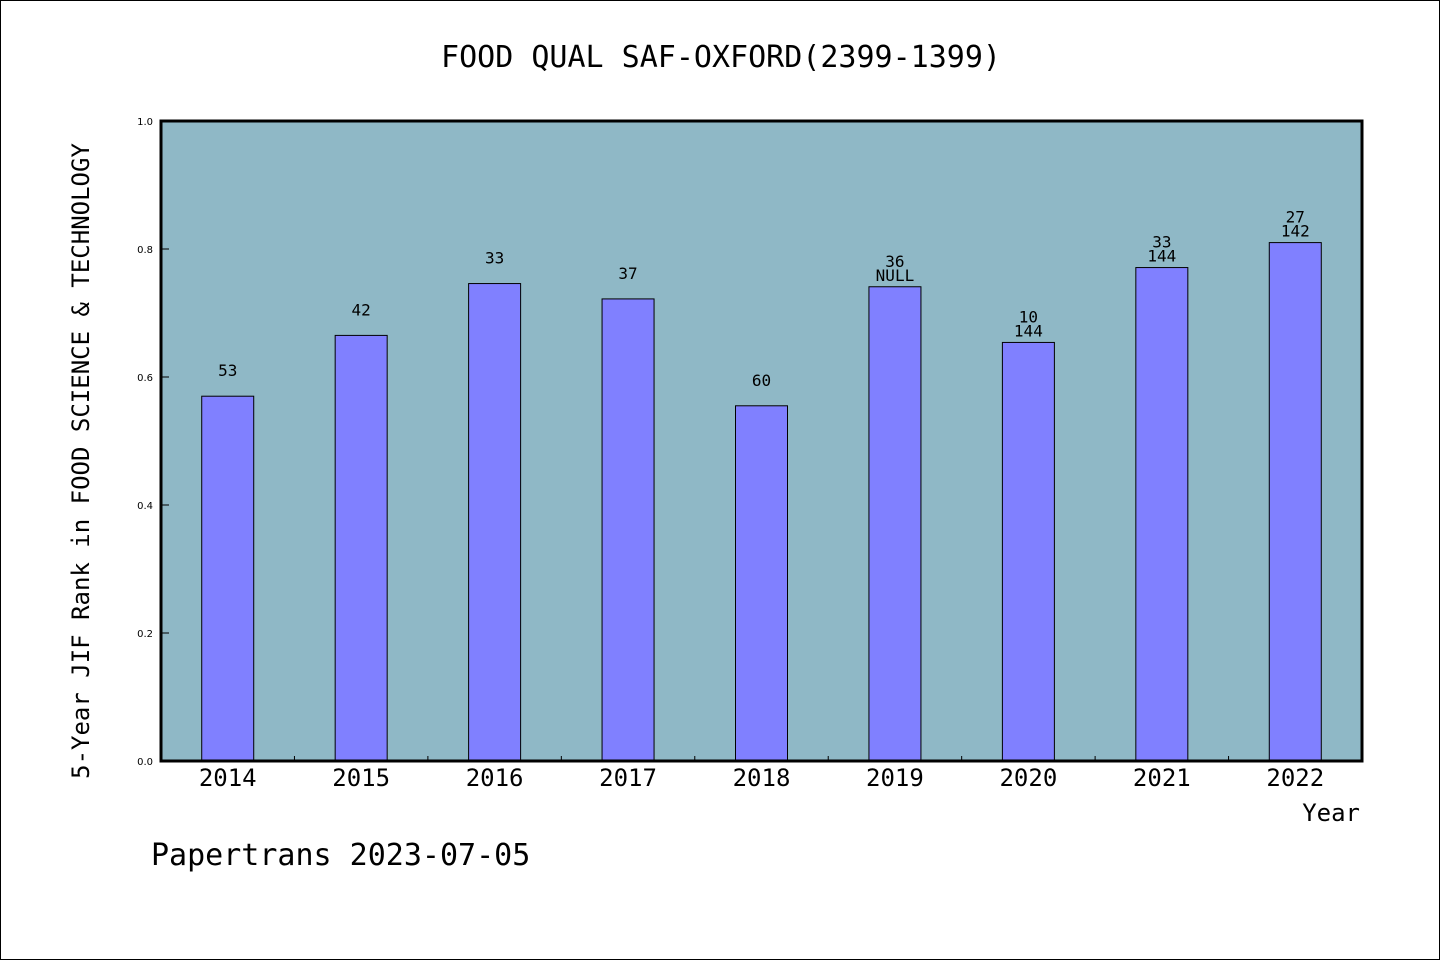 This screenshot has width=1440, height=964. Describe the element at coordinates (895, 275) in the screenshot. I see `bar-label-2019-1: NULL` at that location.